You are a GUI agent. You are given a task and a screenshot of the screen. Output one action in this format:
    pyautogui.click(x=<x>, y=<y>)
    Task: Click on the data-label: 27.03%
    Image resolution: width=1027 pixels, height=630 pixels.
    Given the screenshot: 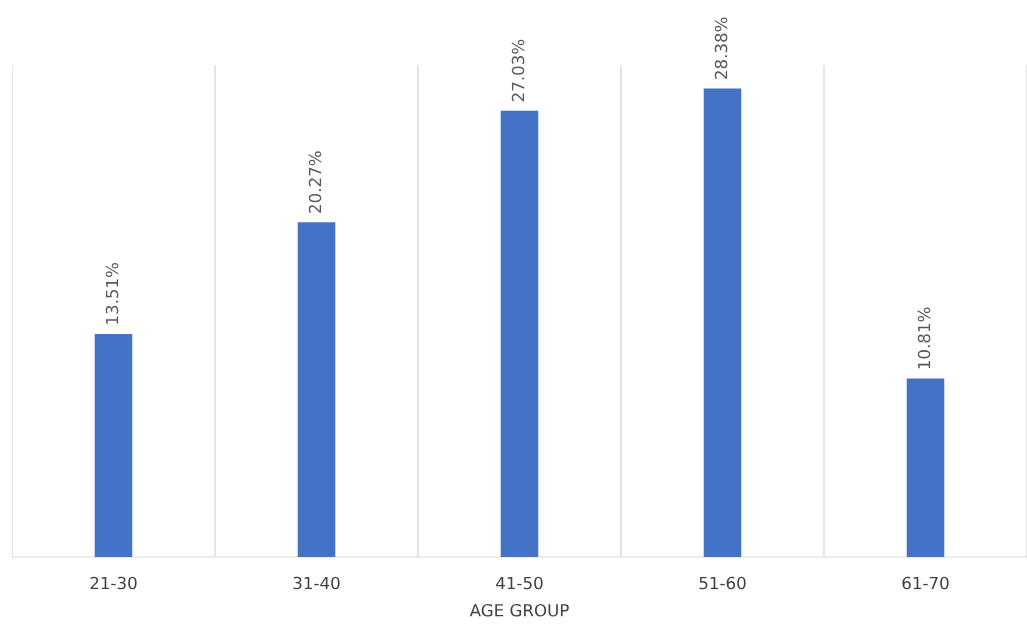 What is the action you would take?
    pyautogui.click(x=518, y=70)
    